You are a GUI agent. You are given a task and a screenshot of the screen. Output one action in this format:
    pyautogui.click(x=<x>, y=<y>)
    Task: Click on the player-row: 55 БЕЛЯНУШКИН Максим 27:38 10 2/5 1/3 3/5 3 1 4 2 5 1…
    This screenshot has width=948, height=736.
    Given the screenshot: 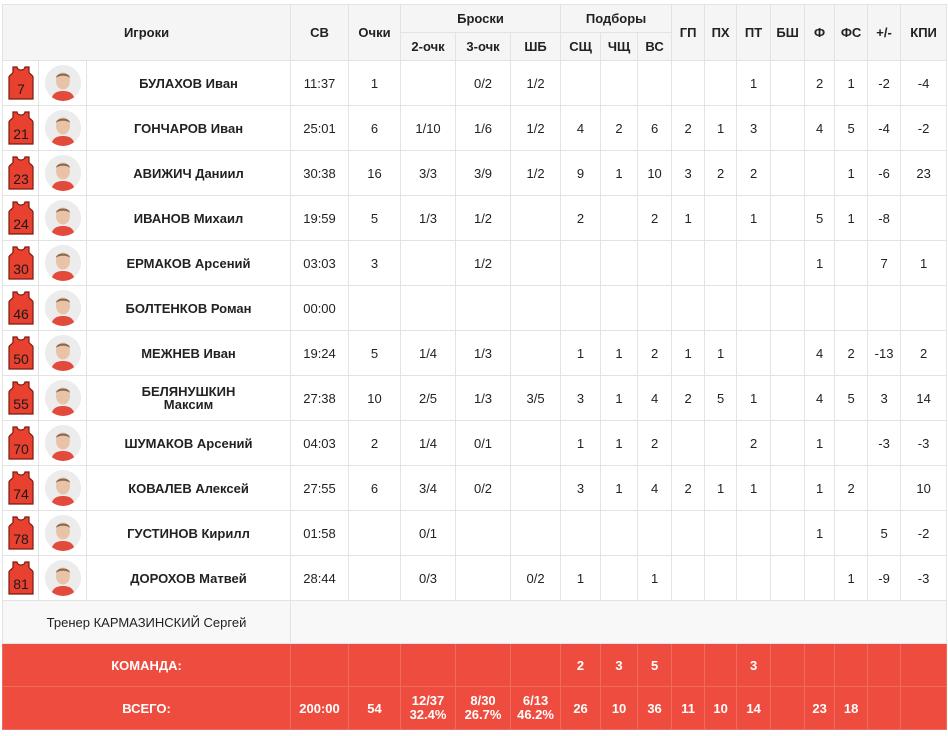 What is the action you would take?
    pyautogui.click(x=475, y=398)
    